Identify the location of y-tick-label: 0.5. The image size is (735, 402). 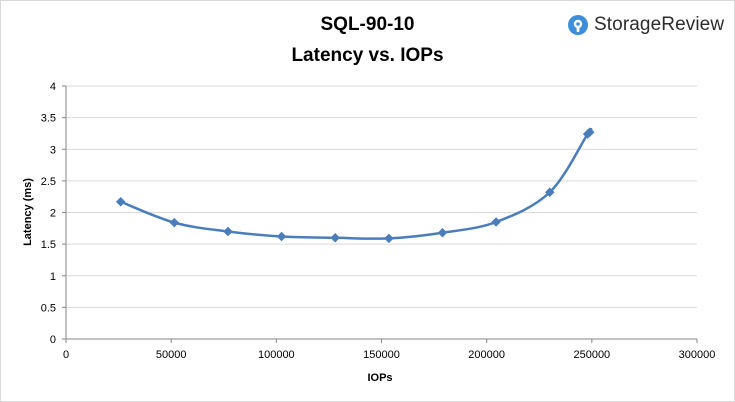
(48, 308).